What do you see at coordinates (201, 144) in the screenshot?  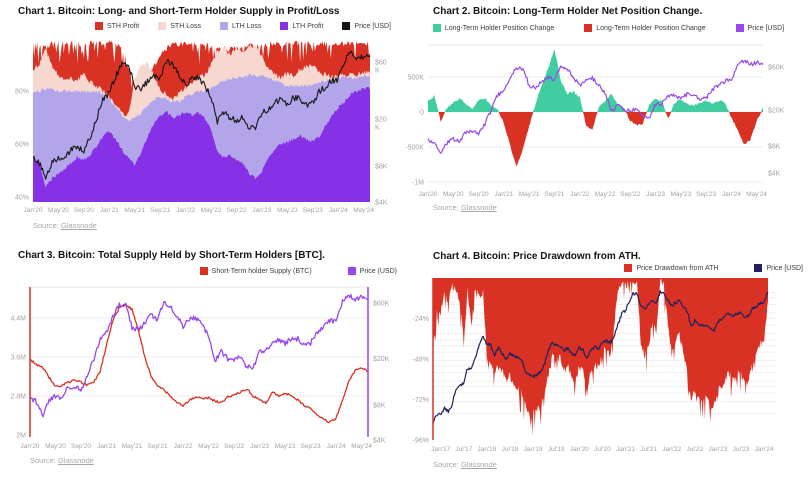 I see `lth-profit-area` at bounding box center [201, 144].